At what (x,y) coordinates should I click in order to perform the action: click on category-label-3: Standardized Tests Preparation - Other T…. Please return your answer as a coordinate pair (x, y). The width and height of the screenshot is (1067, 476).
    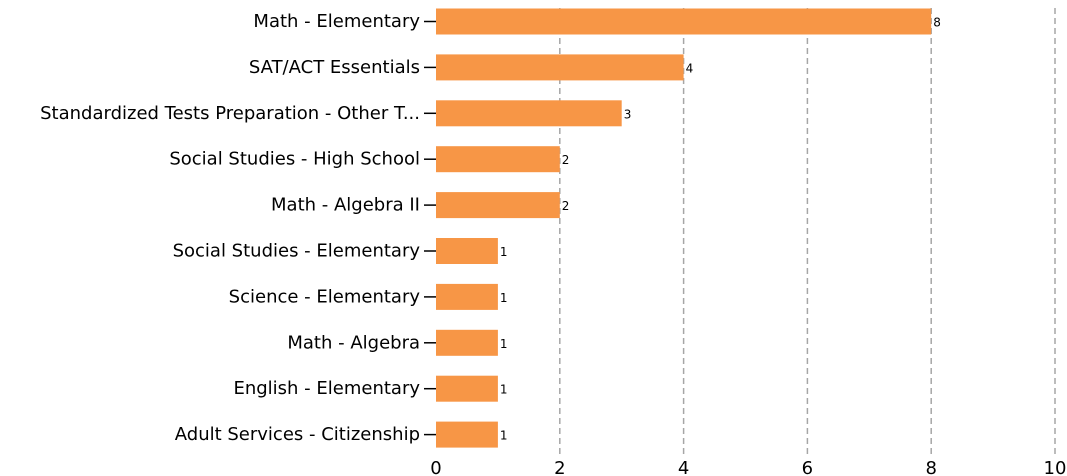
    Looking at the image, I should click on (230, 113).